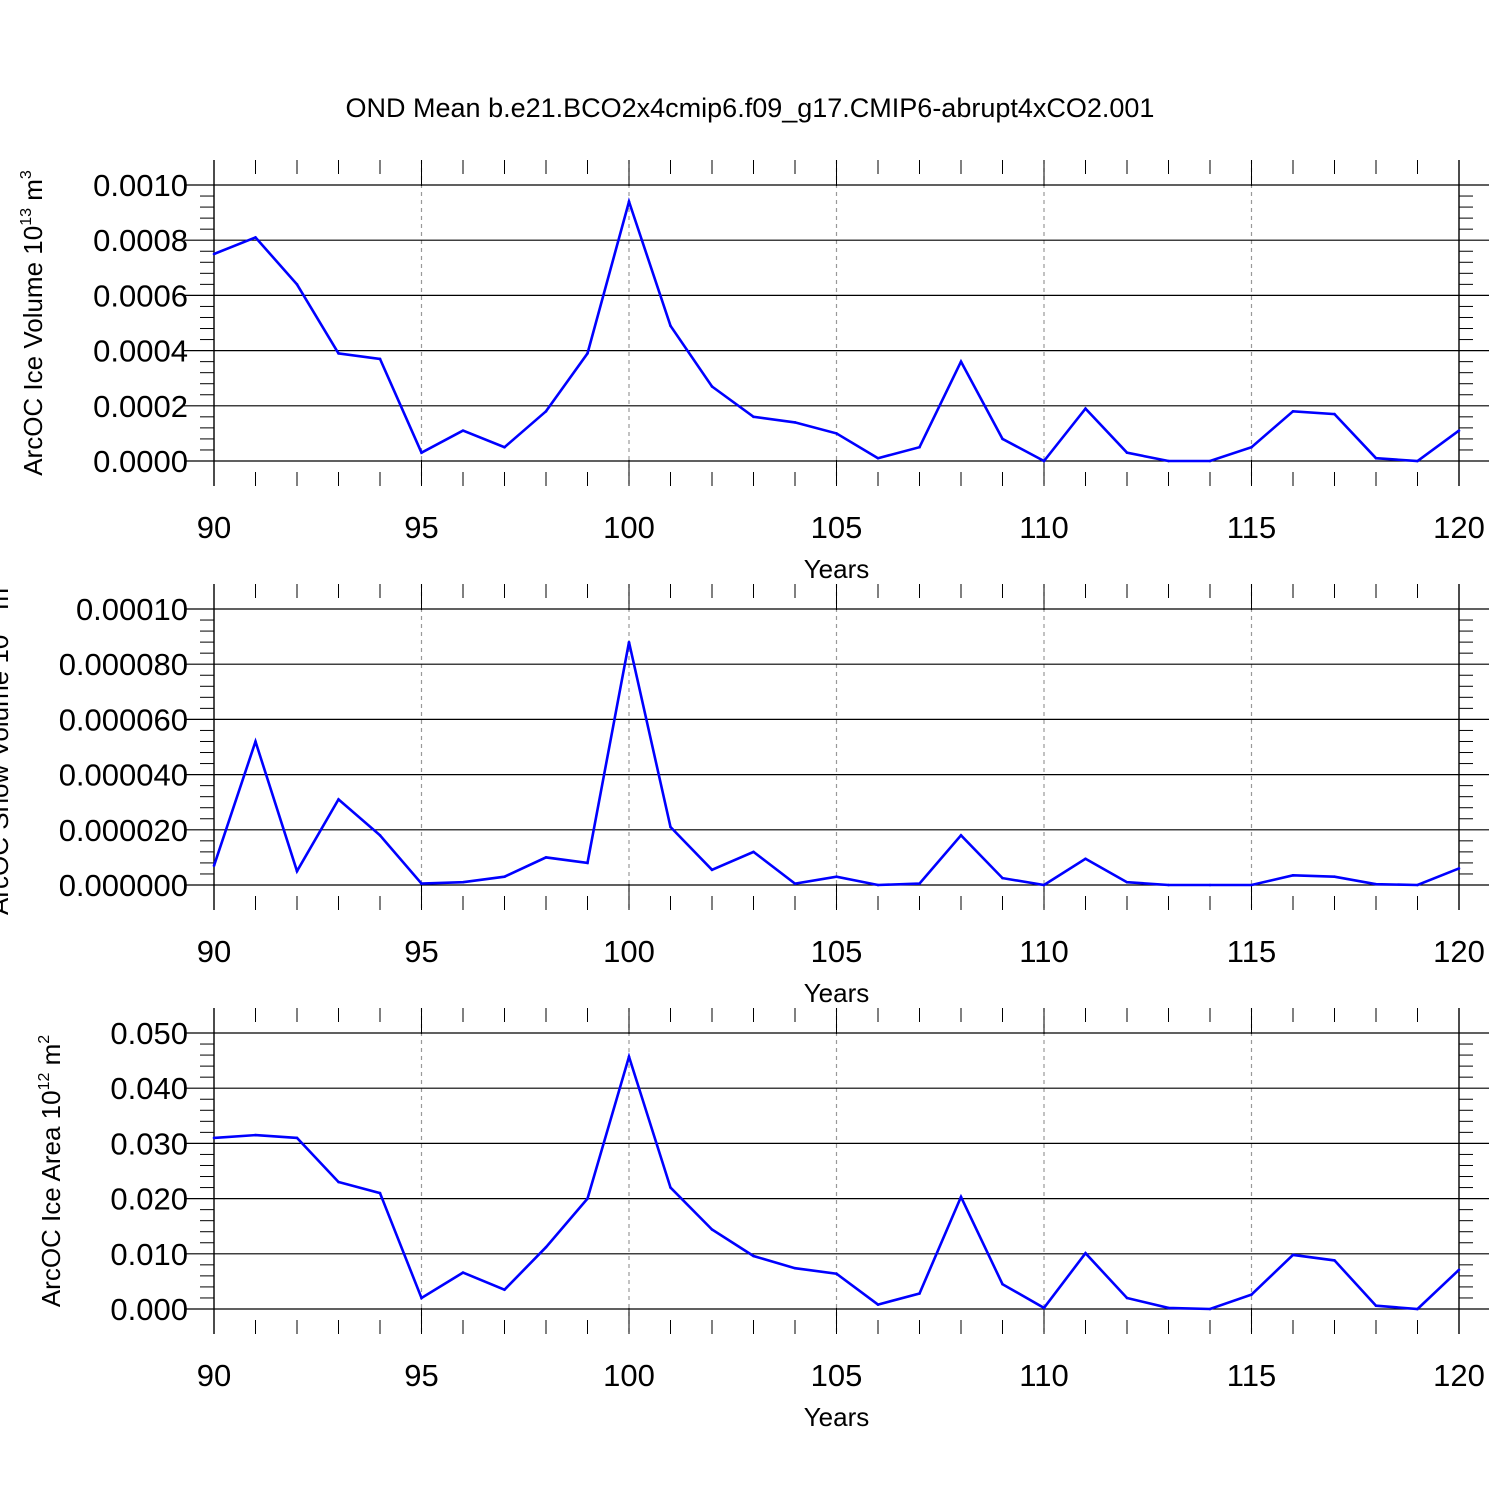 The image size is (1500, 1500). What do you see at coordinates (140, 240) in the screenshot?
I see `y-tick-label: 0.0008` at bounding box center [140, 240].